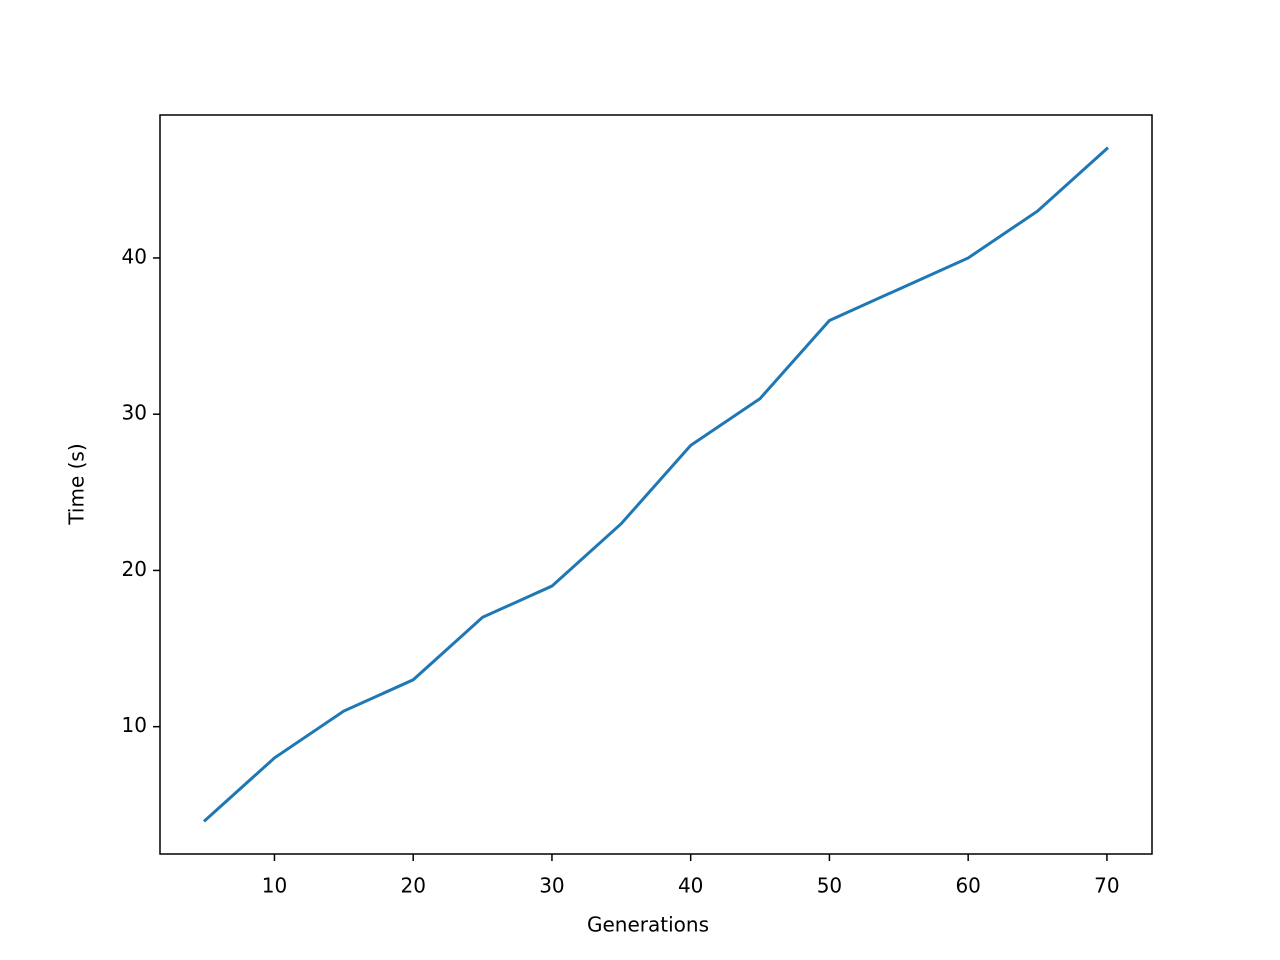 This screenshot has height=960, width=1280. What do you see at coordinates (134, 569) in the screenshot?
I see `y-tick-label: 20` at bounding box center [134, 569].